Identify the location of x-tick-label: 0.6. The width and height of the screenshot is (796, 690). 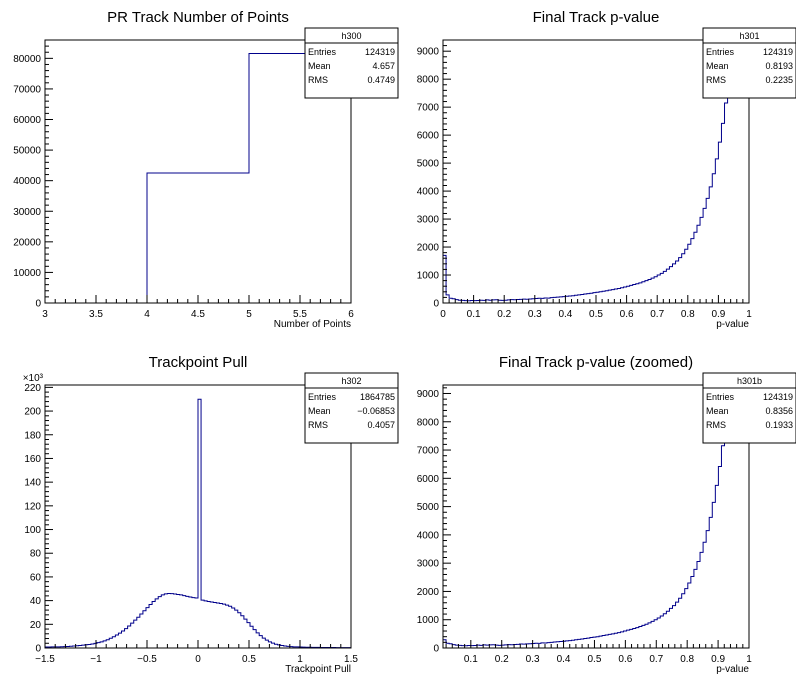
(625, 659).